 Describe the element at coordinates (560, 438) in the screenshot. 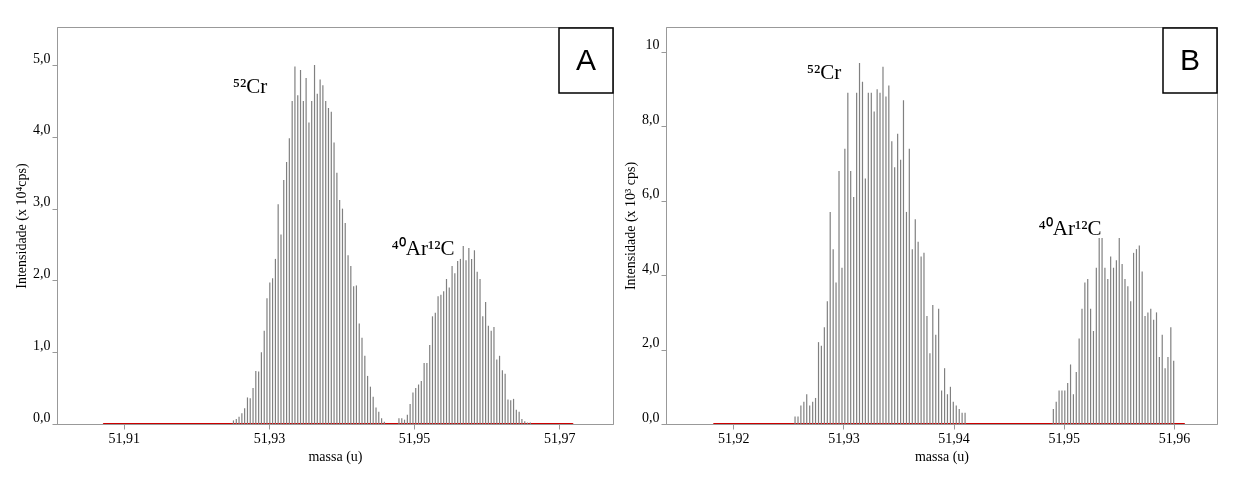

I see `x-tick-label: 51,97` at that location.